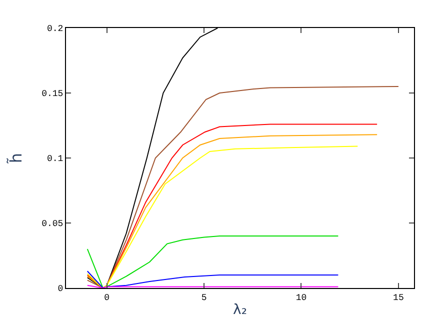  Describe the element at coordinates (240, 310) in the screenshot. I see `x-axis-title: λ₂` at that location.